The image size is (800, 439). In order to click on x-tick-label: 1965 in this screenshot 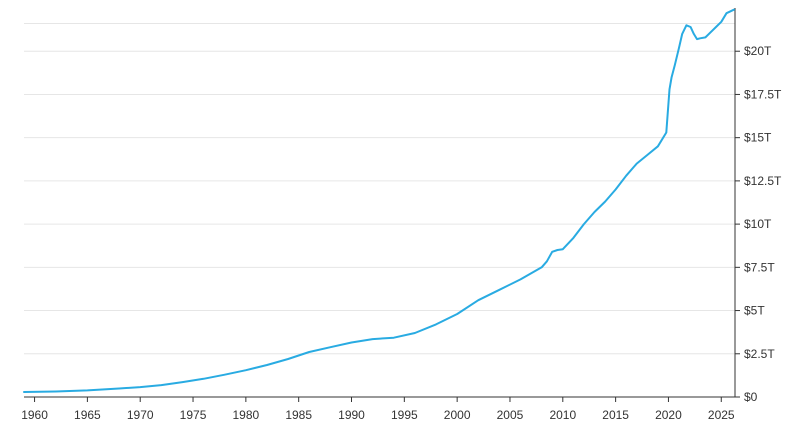, I will do `click(87, 415)`.